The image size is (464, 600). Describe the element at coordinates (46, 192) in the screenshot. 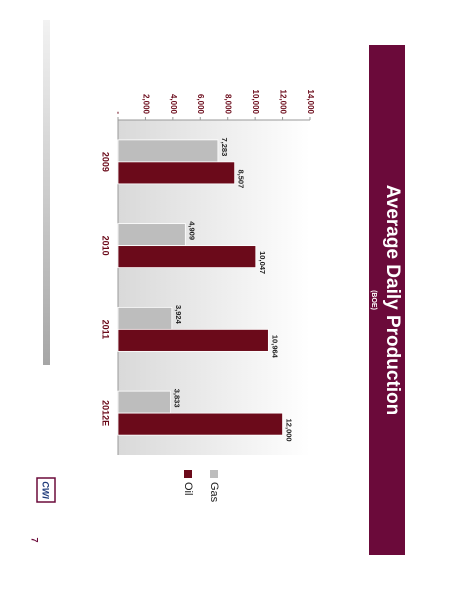

I see `footer-bar` at that location.